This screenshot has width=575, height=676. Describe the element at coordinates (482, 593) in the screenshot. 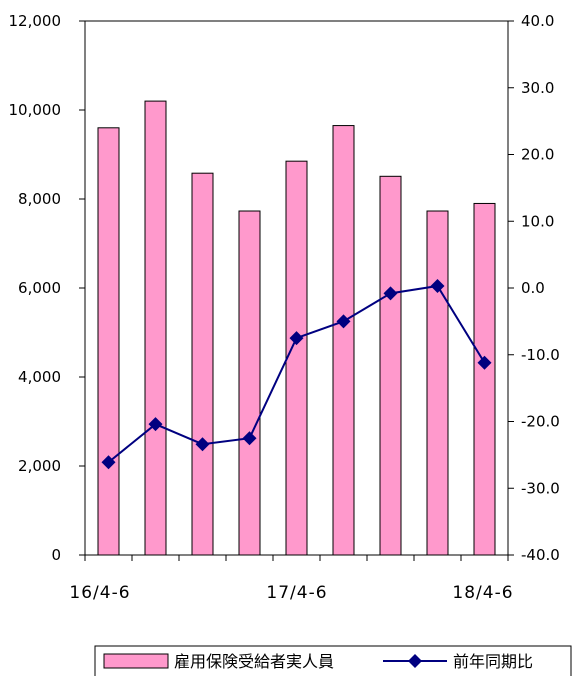

I see `x-tick-label: 18/4-6` at that location.